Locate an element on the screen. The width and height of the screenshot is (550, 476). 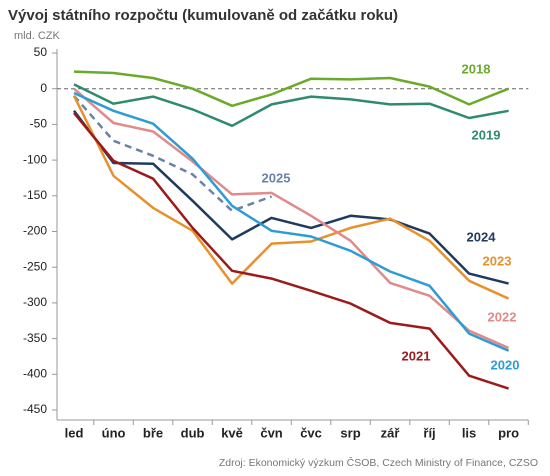
series-label: 2019 is located at coordinates (486, 134).